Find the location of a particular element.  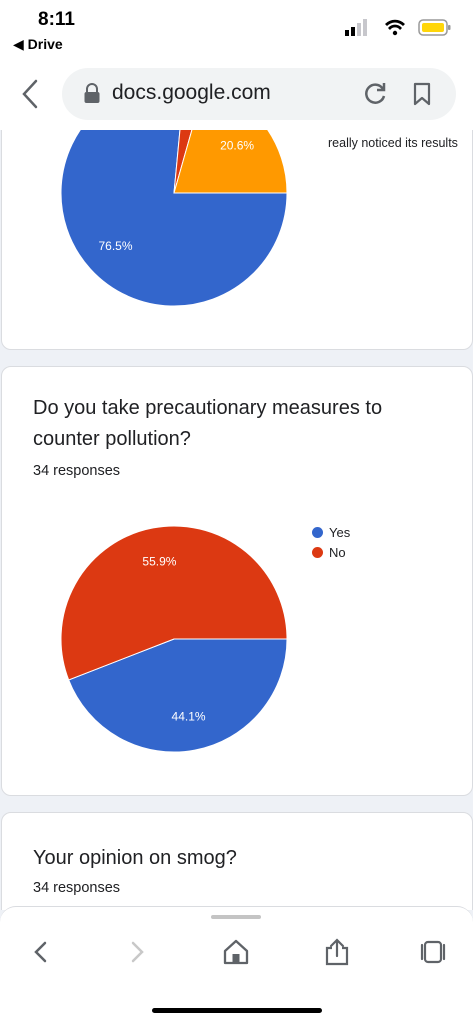

question-card-smog: Your opinion on smog? 34 responses is located at coordinates (237, 861).